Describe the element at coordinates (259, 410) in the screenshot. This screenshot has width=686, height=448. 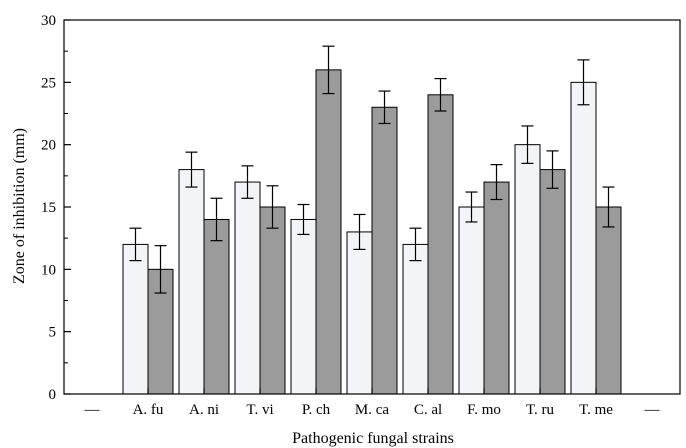
I see `x-tick-label-2: T. vi` at that location.